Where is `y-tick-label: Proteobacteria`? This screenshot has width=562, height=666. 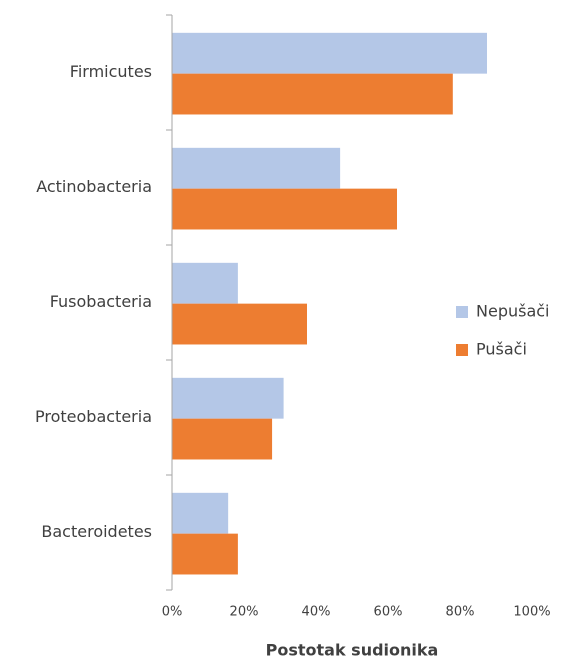
y-tick-label: Proteobacteria is located at coordinates (93, 416).